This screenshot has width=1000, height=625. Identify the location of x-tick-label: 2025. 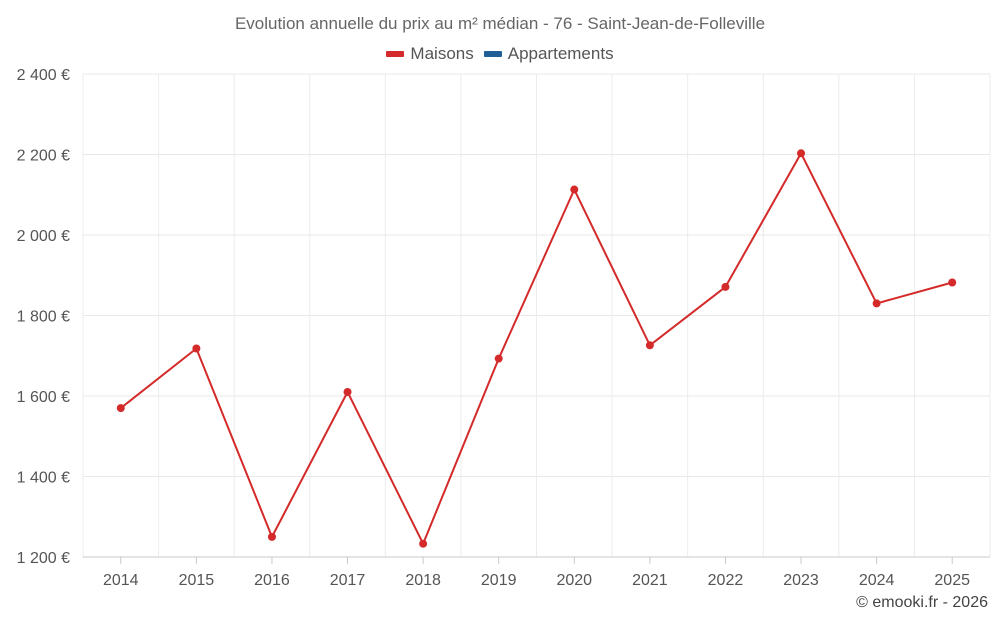
(952, 580).